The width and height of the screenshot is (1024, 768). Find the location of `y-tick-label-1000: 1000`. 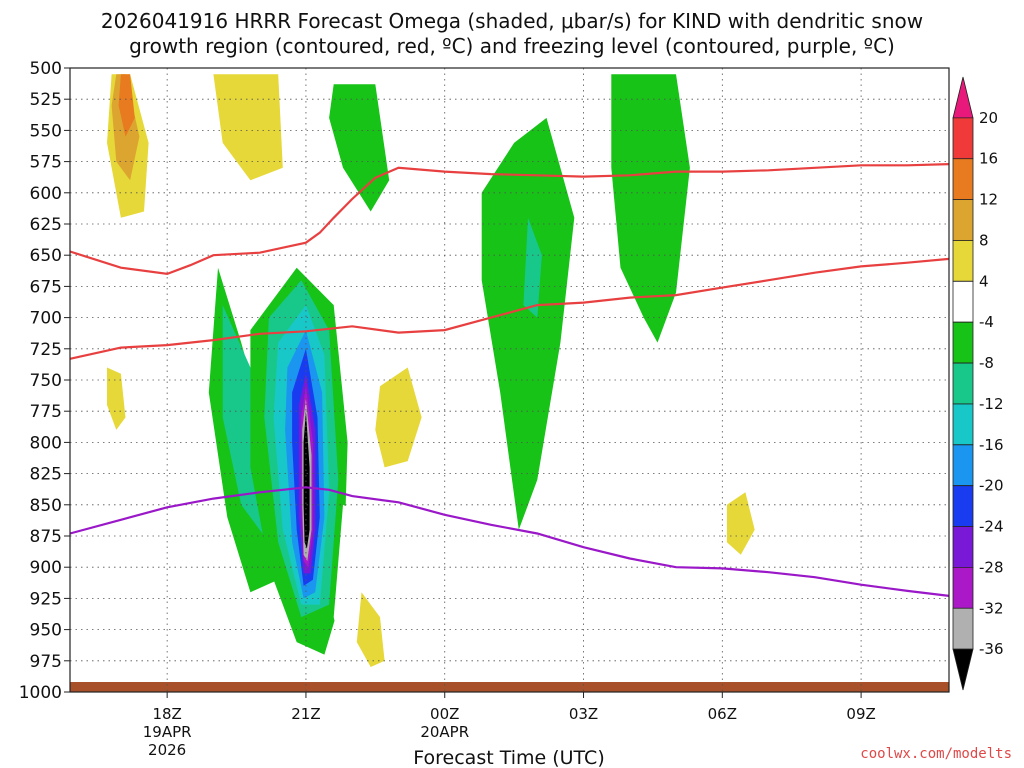

y-tick-label-1000: 1000 is located at coordinates (40, 693).